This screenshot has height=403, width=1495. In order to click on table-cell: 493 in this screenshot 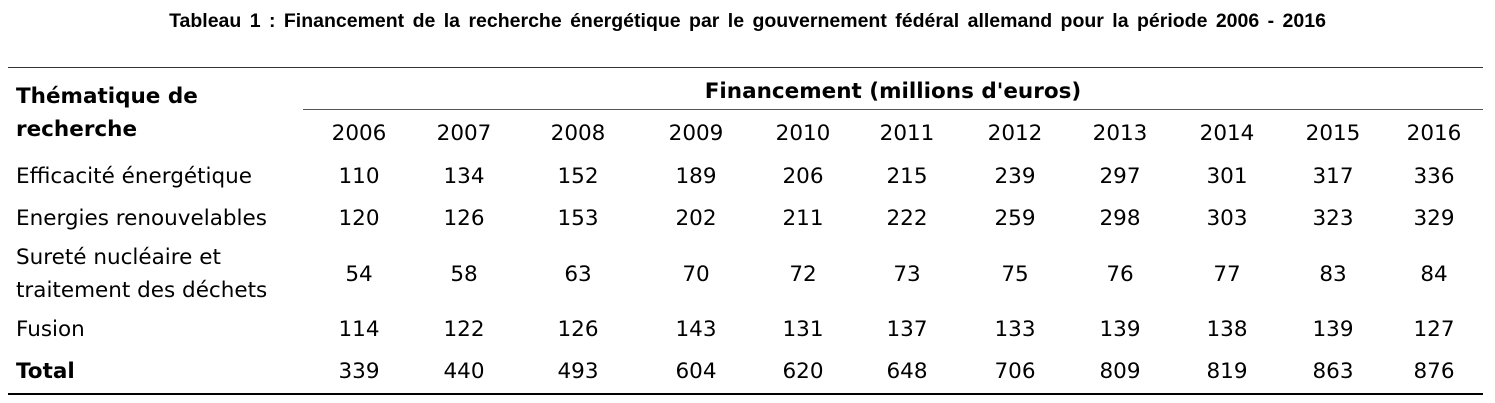, I will do `click(578, 371)`.